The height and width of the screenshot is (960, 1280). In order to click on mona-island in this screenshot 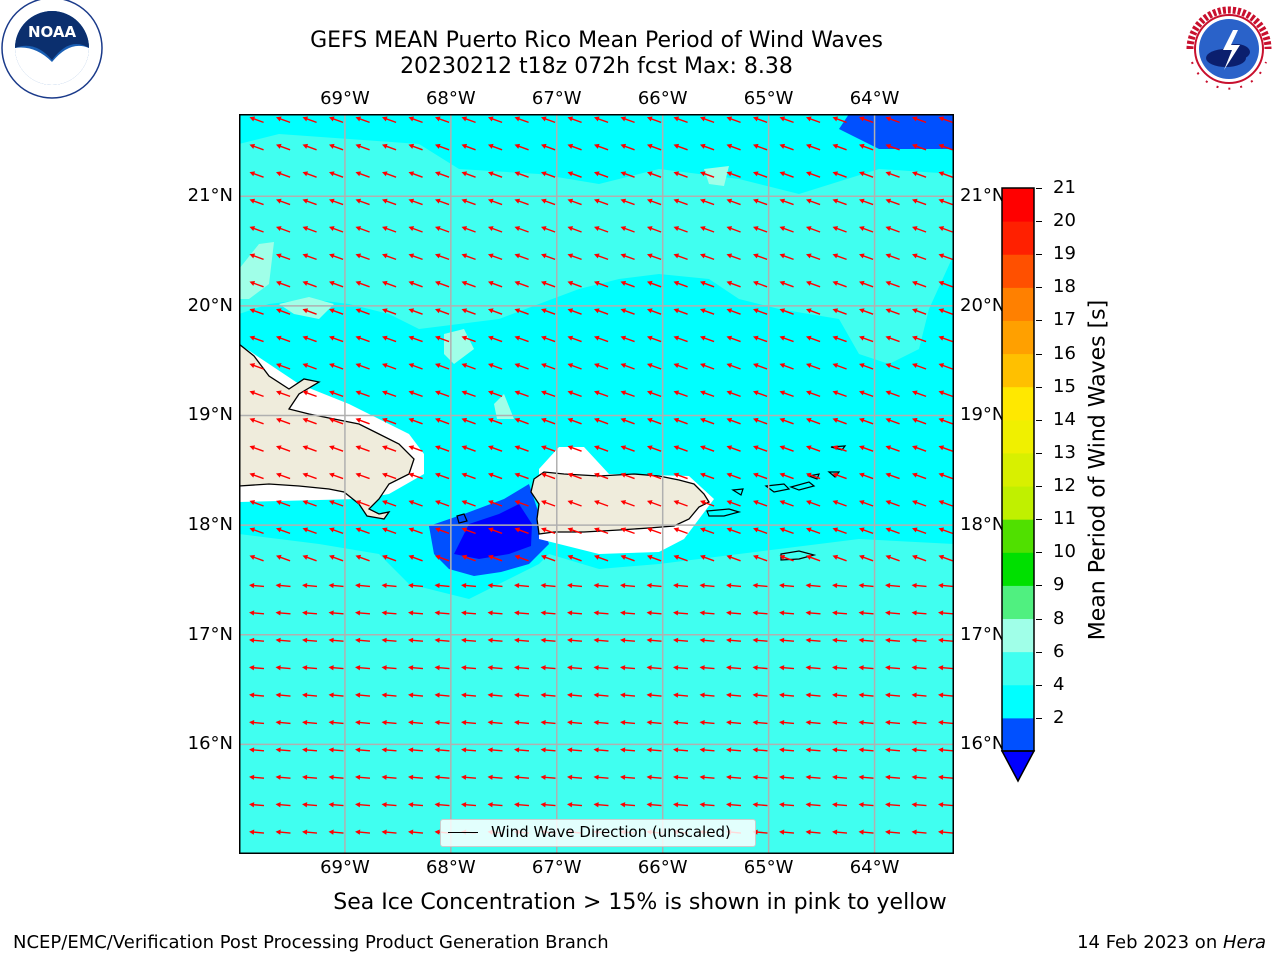, I will do `click(462, 518)`.